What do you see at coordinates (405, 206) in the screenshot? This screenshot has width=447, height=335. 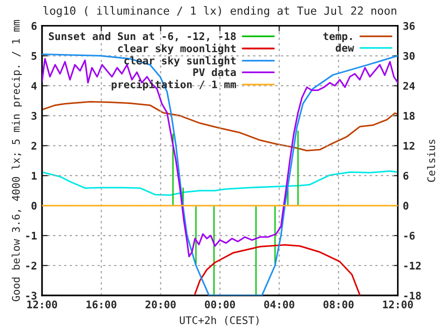 I see `y2-tick-label: 0` at bounding box center [405, 206].